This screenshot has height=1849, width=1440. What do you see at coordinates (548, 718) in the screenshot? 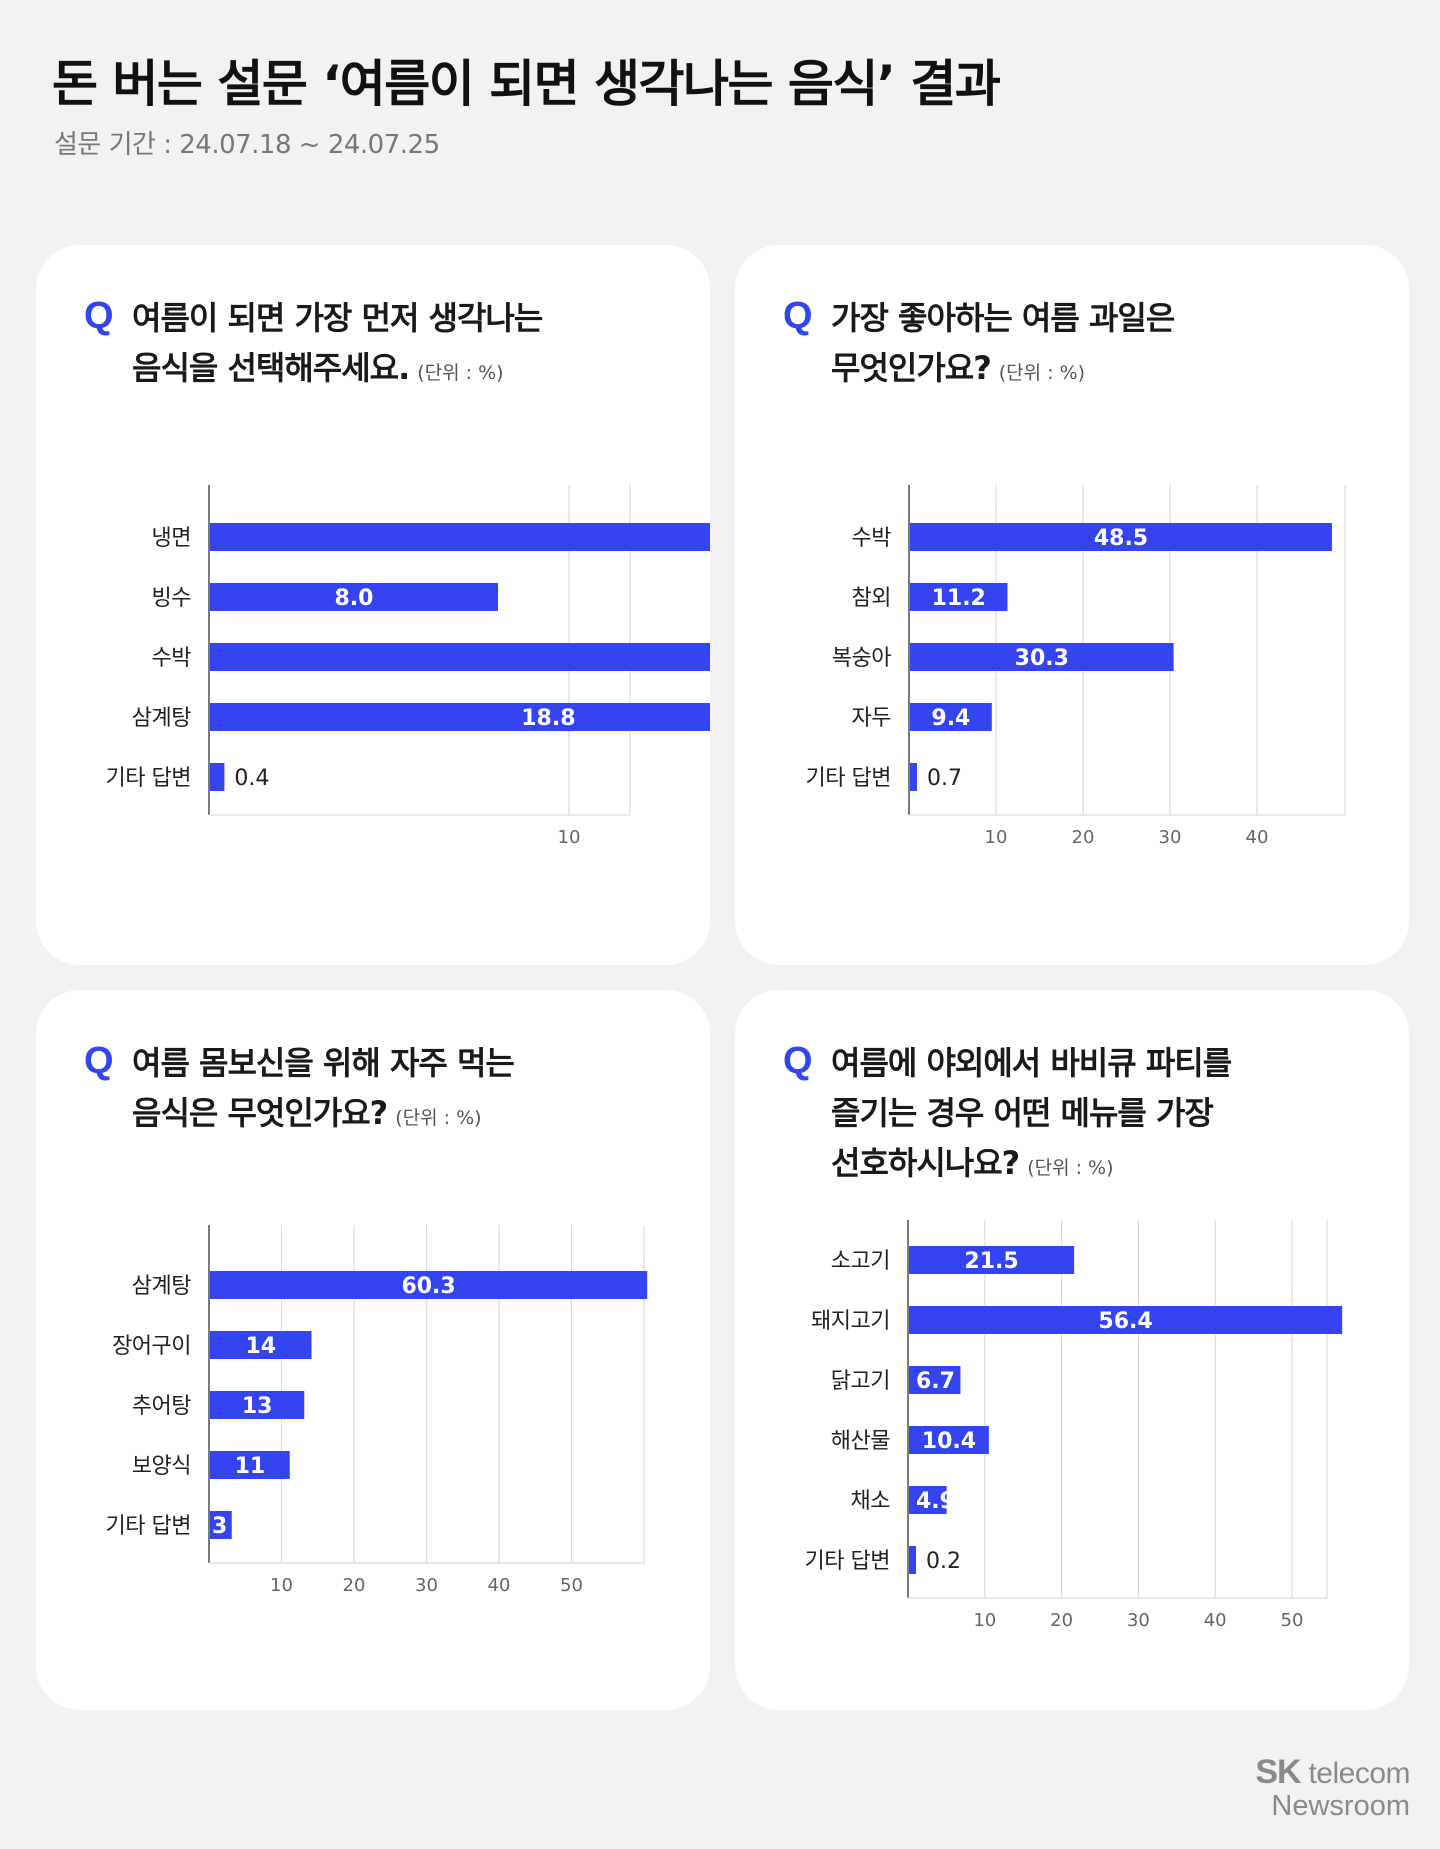
I see `data-label: 18.8` at bounding box center [548, 718].